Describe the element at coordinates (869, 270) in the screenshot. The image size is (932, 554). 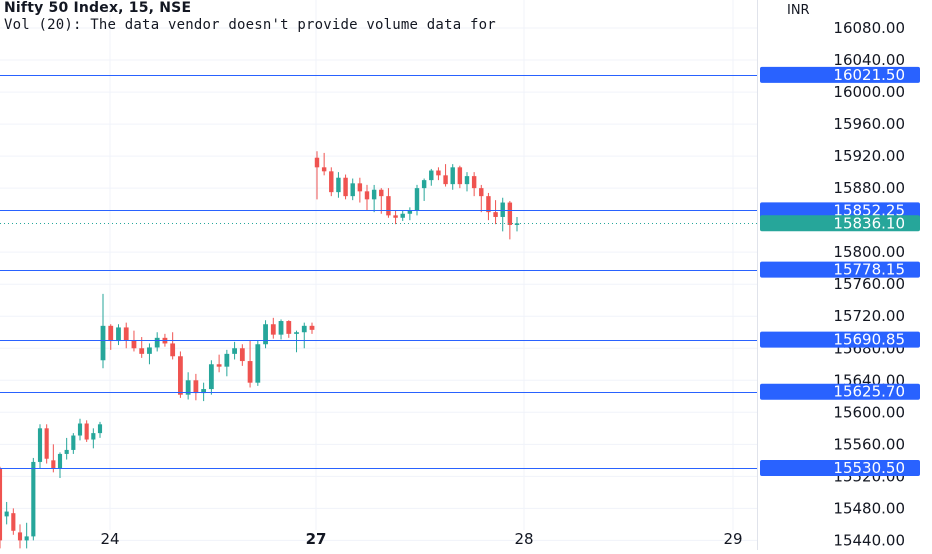
I see `level-price-label: 15778.15` at that location.